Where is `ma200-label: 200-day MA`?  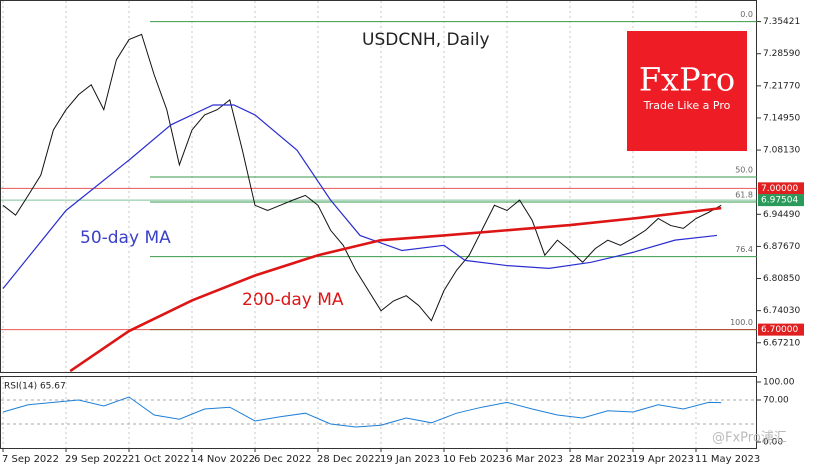 ma200-label: 200-day MA is located at coordinates (293, 300).